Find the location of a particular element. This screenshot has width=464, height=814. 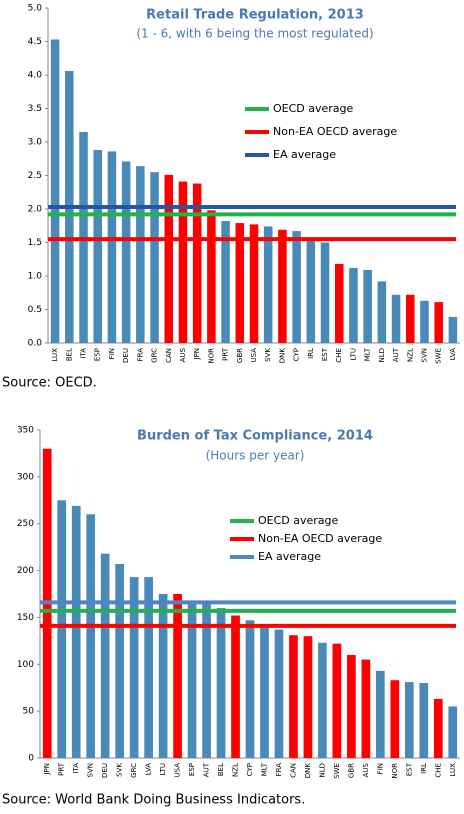

x-tick-label: EST is located at coordinates (409, 769).